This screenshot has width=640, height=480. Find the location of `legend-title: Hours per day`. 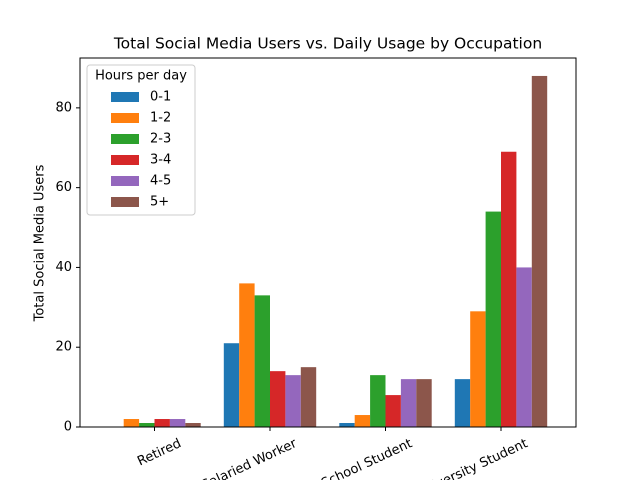

legend-title: Hours per day is located at coordinates (141, 76).